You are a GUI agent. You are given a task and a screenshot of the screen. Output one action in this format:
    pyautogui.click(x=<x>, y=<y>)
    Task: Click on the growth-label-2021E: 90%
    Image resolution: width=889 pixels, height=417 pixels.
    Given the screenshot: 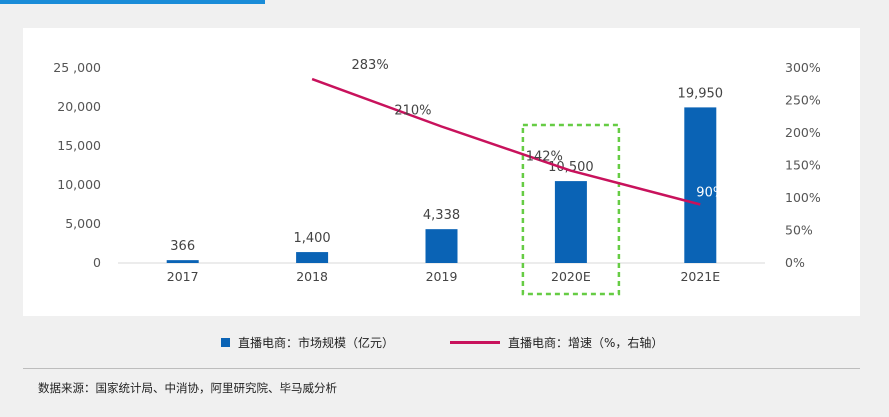 What is the action you would take?
    pyautogui.click(x=710, y=193)
    